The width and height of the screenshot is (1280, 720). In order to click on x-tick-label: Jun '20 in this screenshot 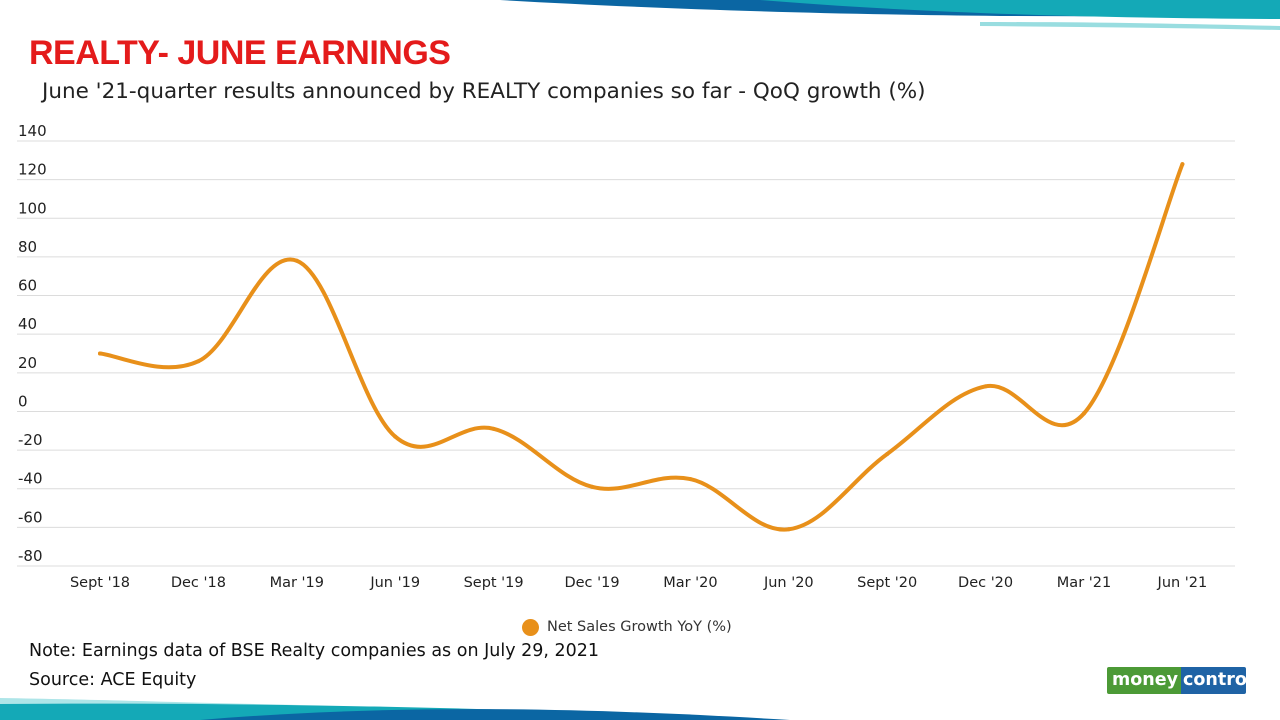, I will do `click(788, 583)`.